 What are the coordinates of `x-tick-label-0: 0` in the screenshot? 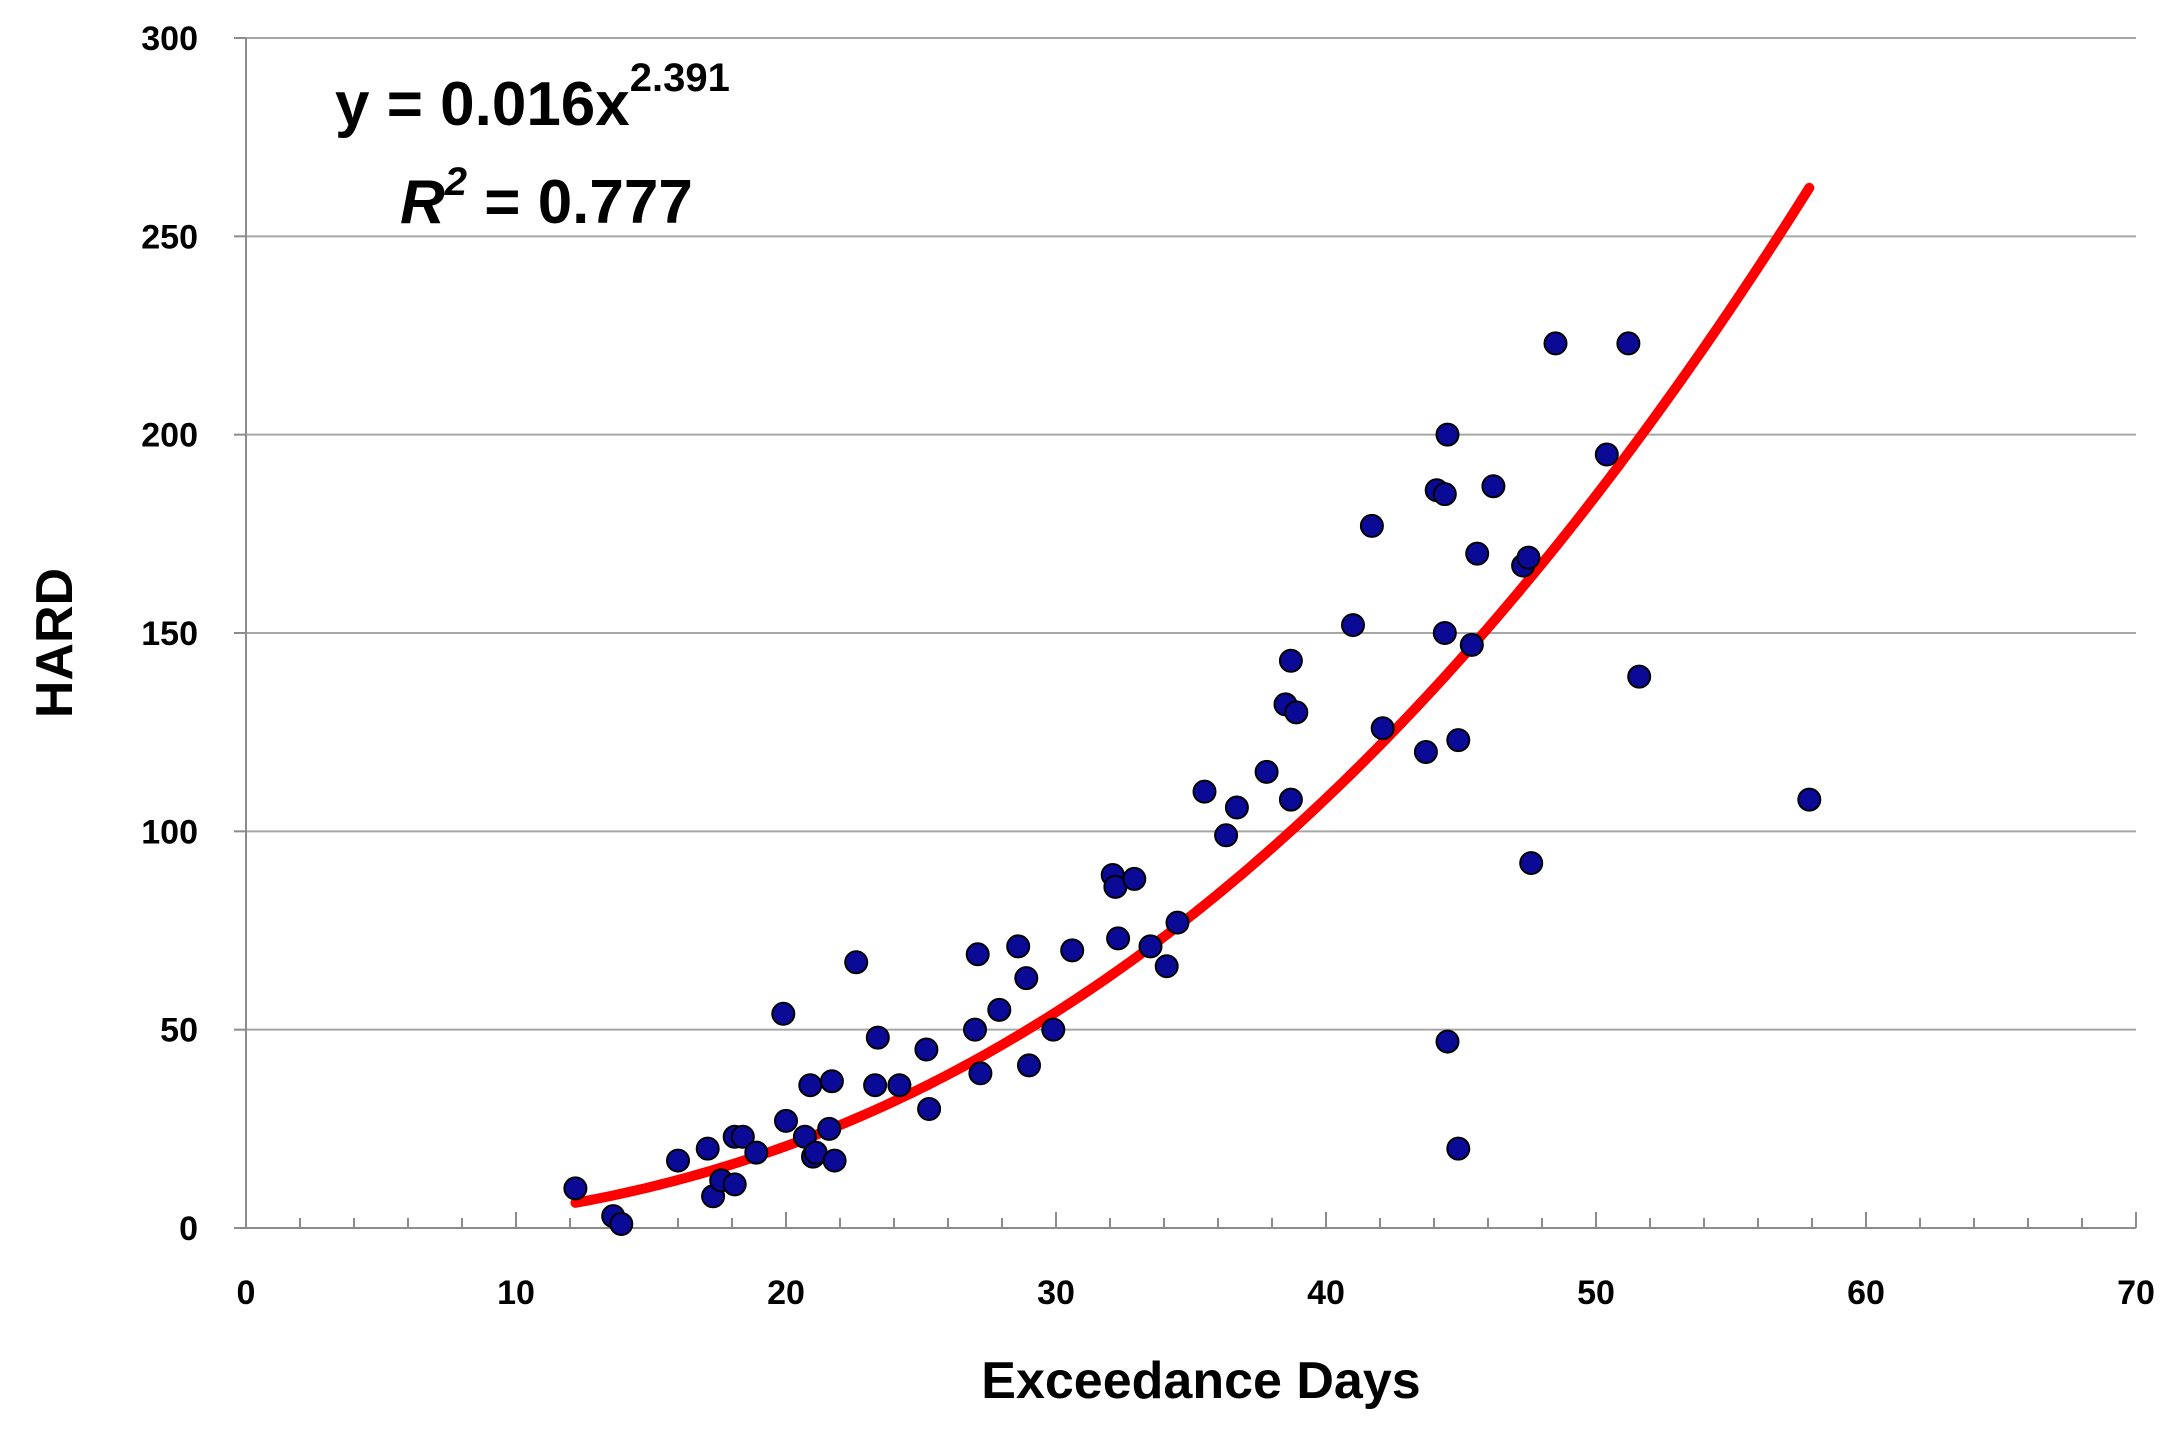 It's located at (246, 1293).